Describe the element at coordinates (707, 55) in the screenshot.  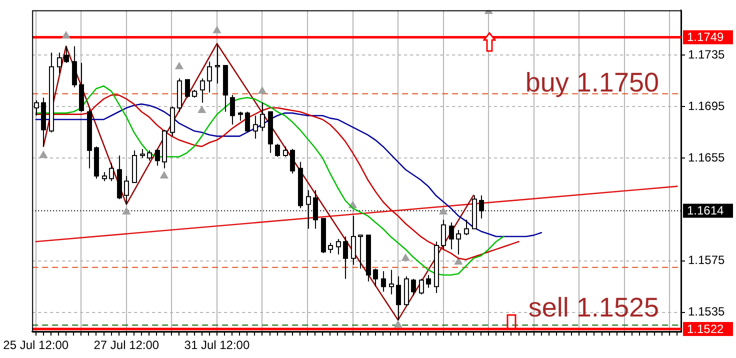
I see `y-tick-label: 1.1735` at that location.